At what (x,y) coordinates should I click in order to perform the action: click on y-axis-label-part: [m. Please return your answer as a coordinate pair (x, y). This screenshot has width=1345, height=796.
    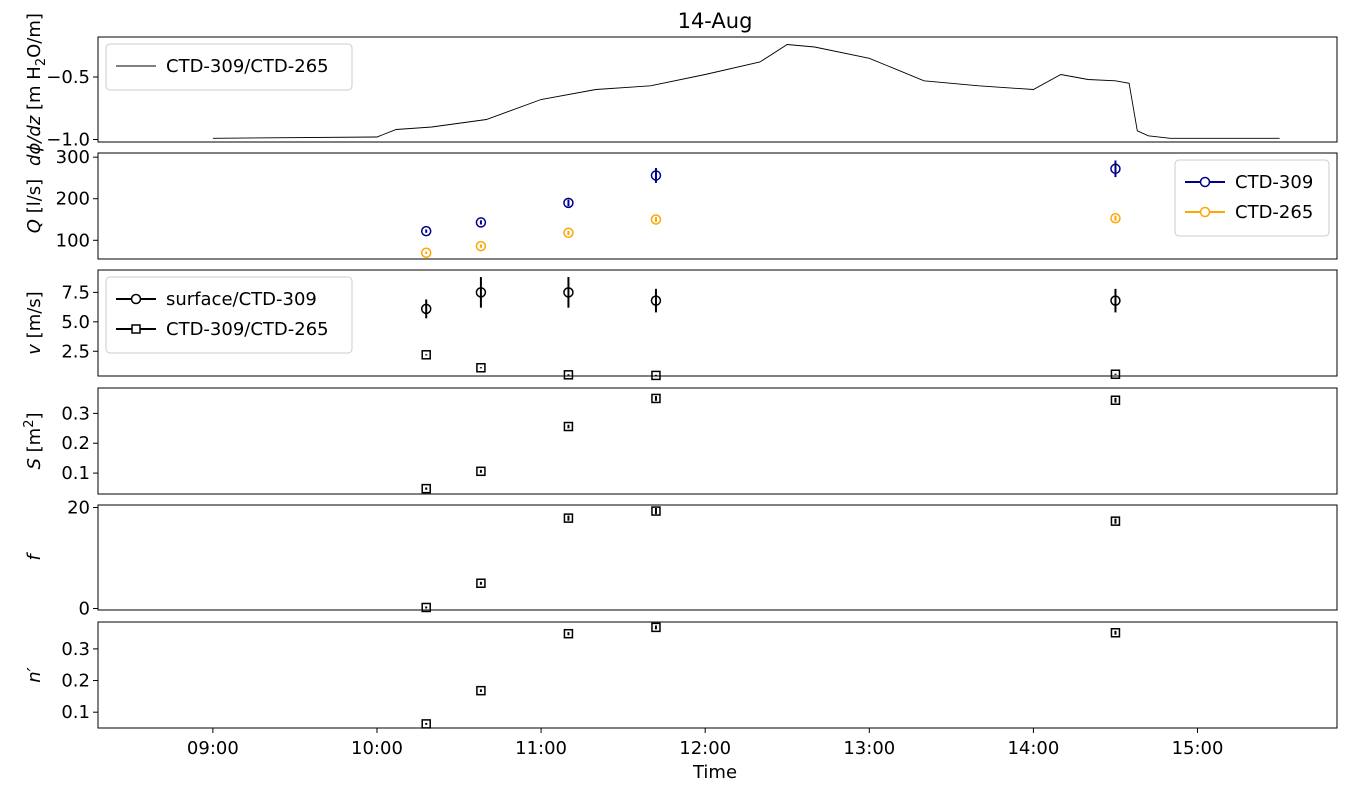
    Looking at the image, I should click on (34, 443).